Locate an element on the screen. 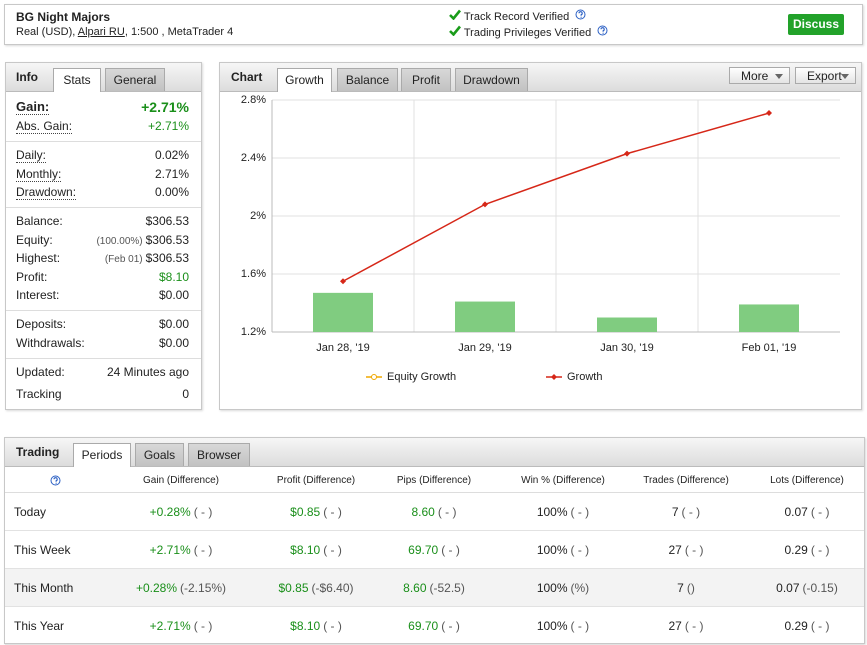 This screenshot has height=645, width=867. stat-text: 2.71% is located at coordinates (171, 173).